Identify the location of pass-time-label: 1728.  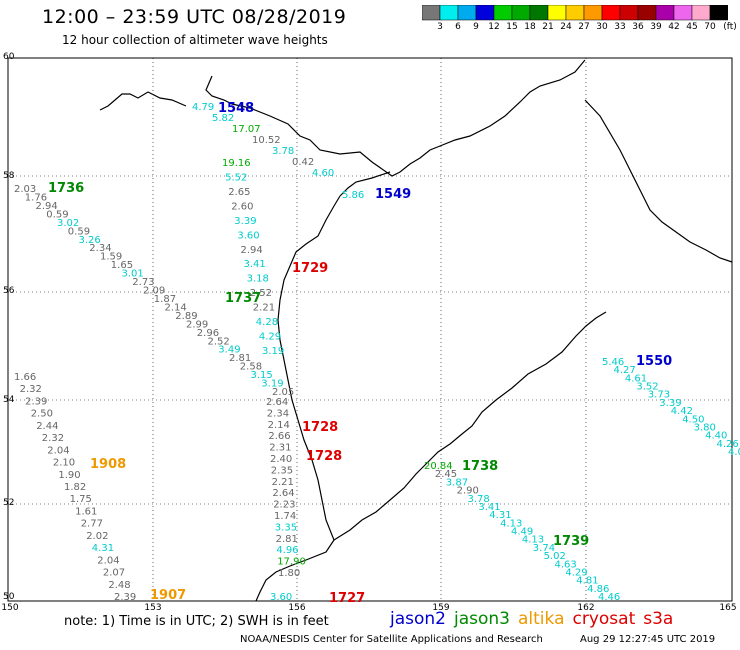
(324, 456).